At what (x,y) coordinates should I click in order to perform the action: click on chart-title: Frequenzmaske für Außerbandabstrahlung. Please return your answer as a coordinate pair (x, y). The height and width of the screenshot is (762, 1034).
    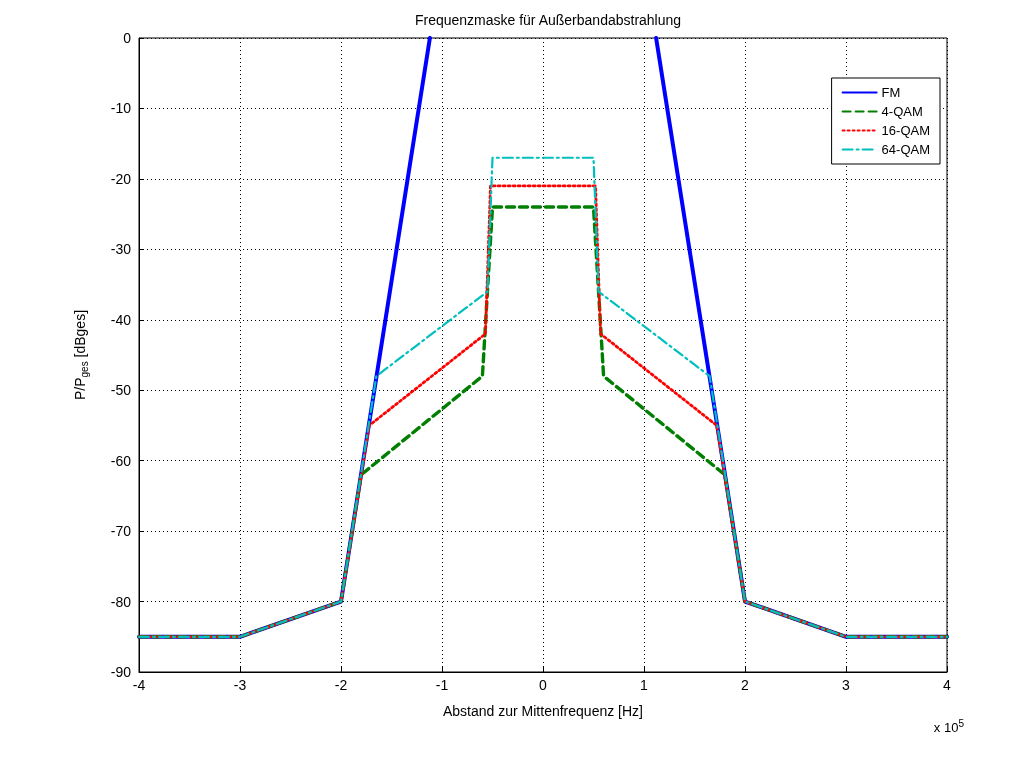
    Looking at the image, I should click on (548, 20).